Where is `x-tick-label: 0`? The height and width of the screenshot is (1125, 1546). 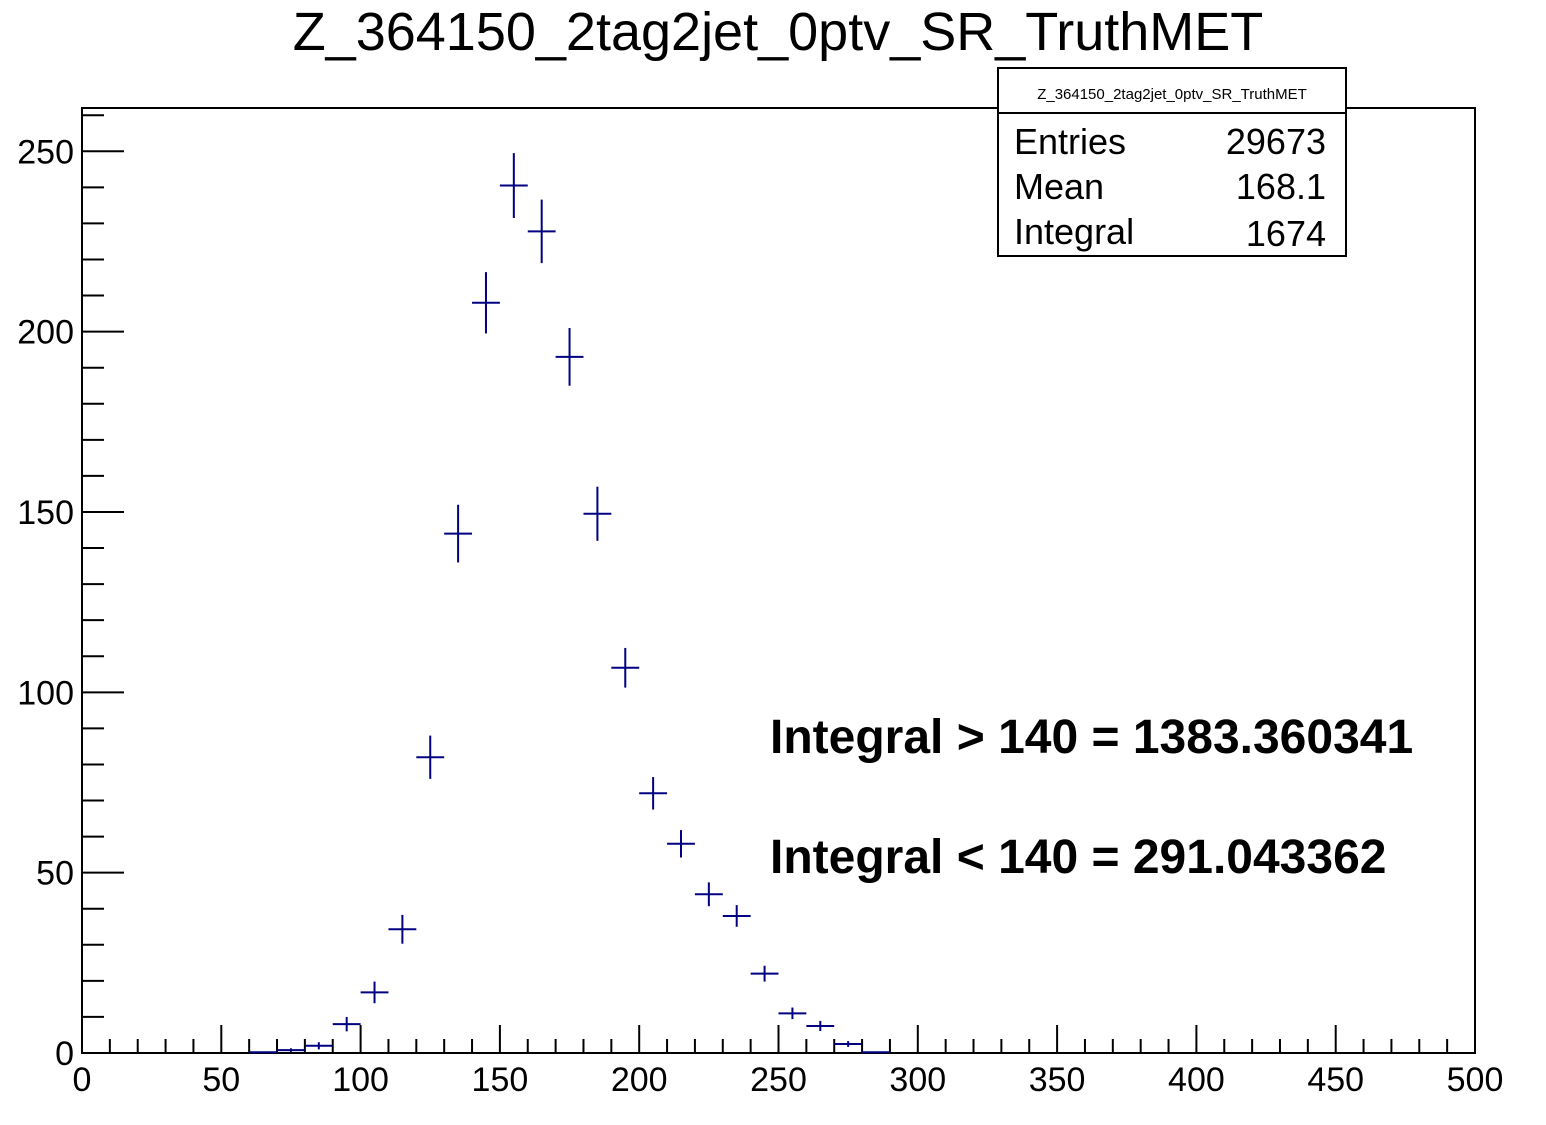 x-tick-label: 0 is located at coordinates (82, 1080).